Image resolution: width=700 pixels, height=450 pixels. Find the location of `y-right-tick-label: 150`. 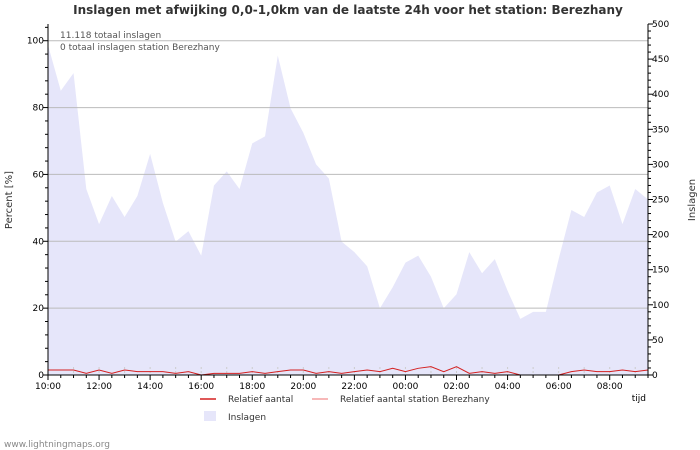

y-right-tick-label: 150 is located at coordinates (660, 271).